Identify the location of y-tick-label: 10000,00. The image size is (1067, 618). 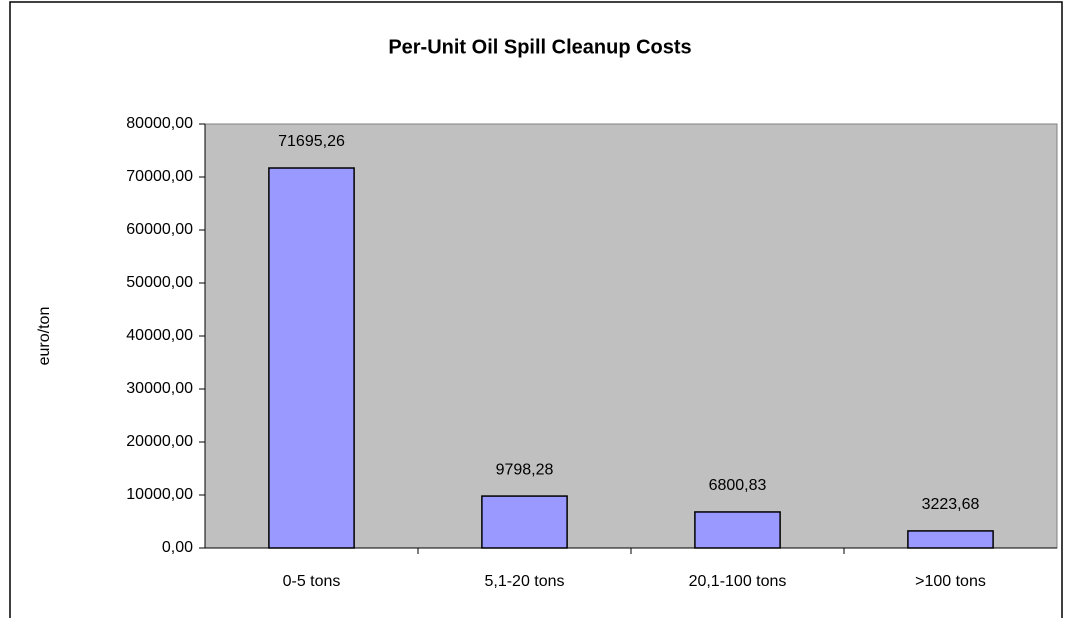
(159, 494).